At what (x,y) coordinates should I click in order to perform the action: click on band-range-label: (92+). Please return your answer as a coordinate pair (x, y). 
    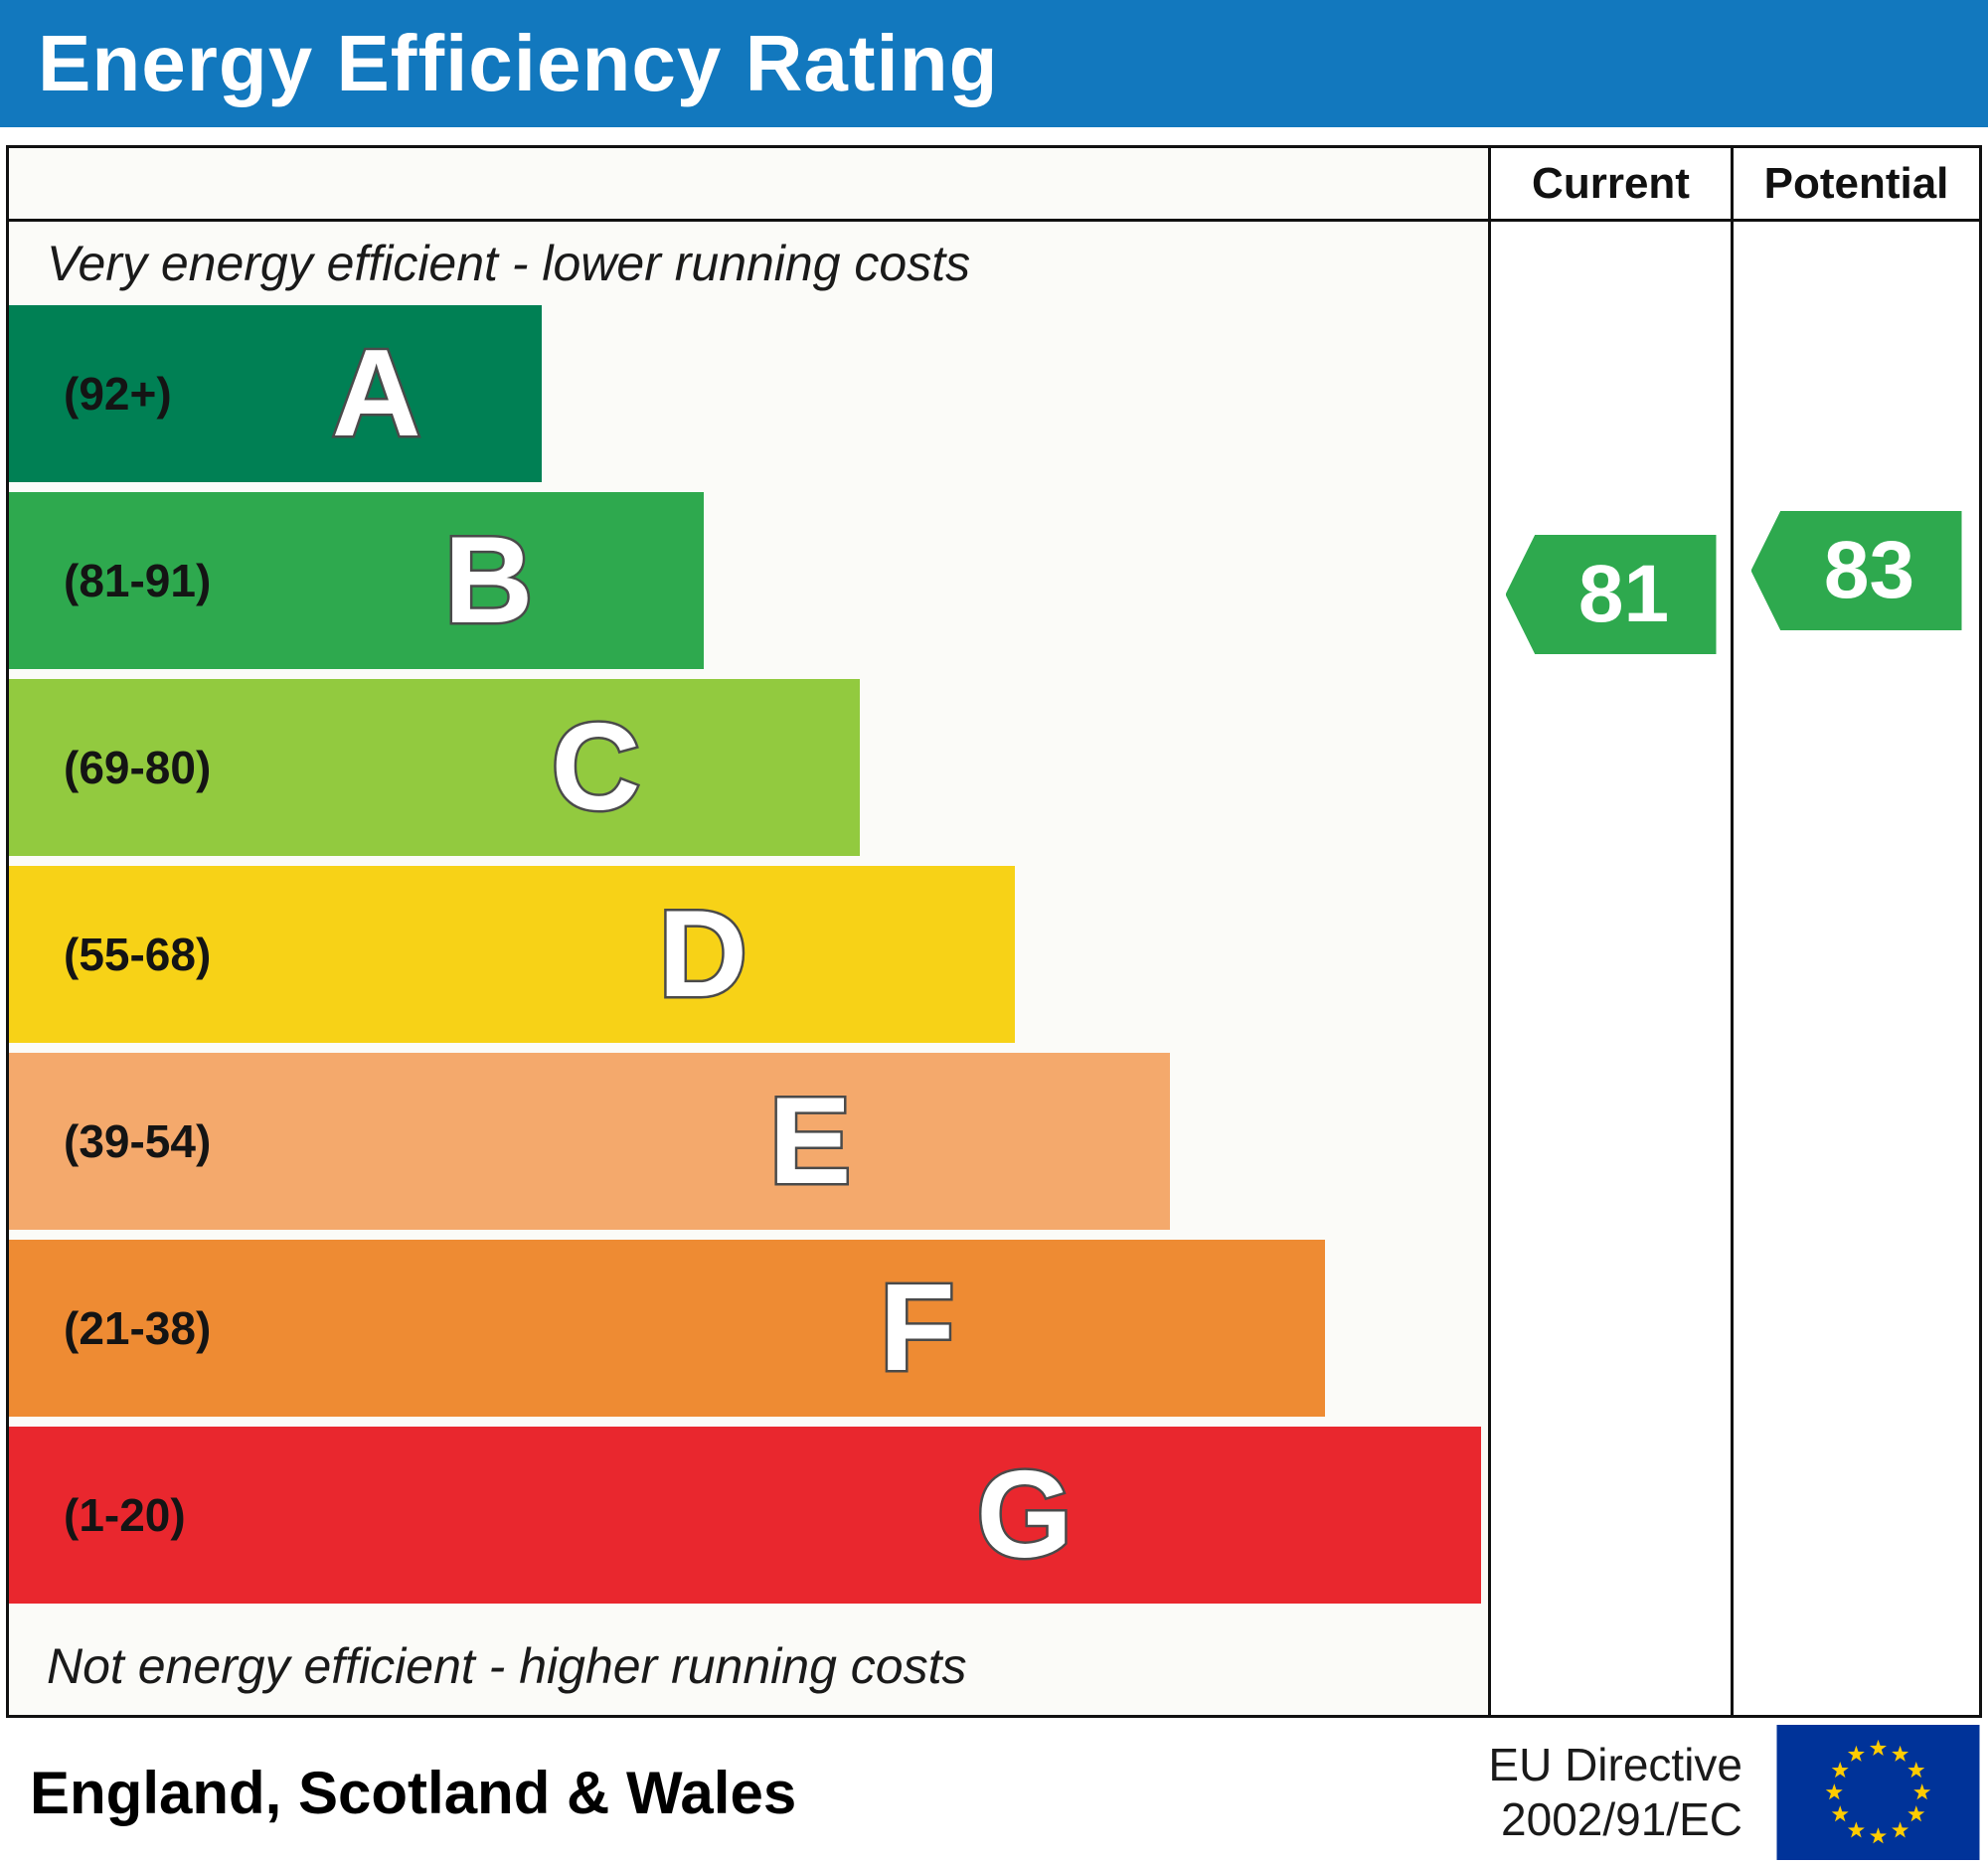
    Looking at the image, I should click on (118, 394).